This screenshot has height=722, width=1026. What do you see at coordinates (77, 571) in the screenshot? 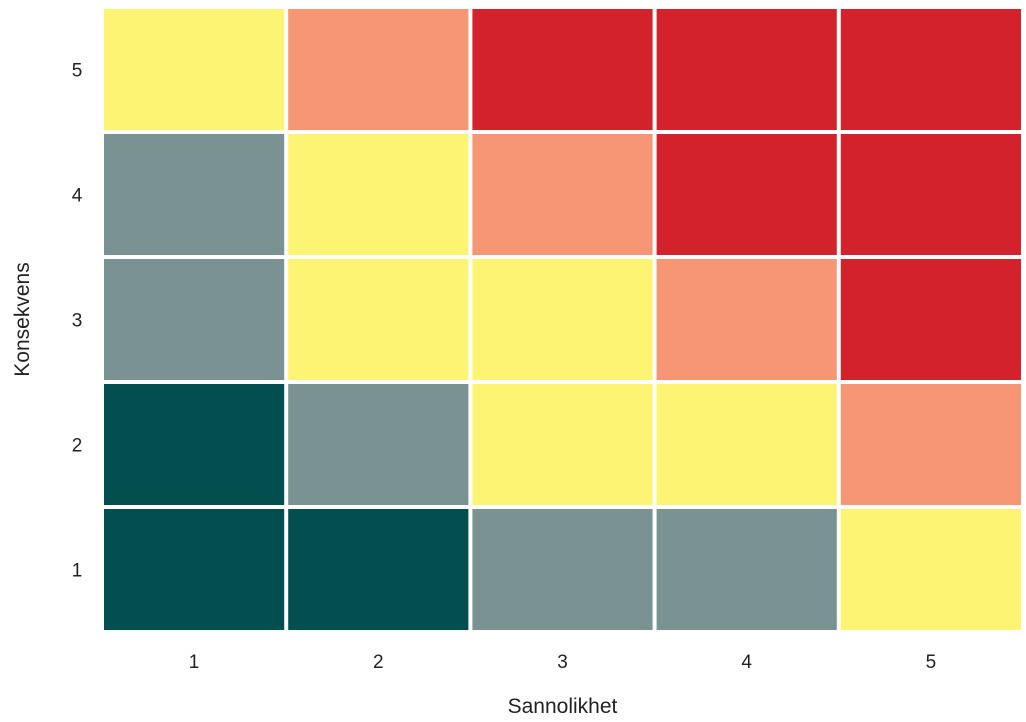
I see `y-tick-label: 1` at bounding box center [77, 571].